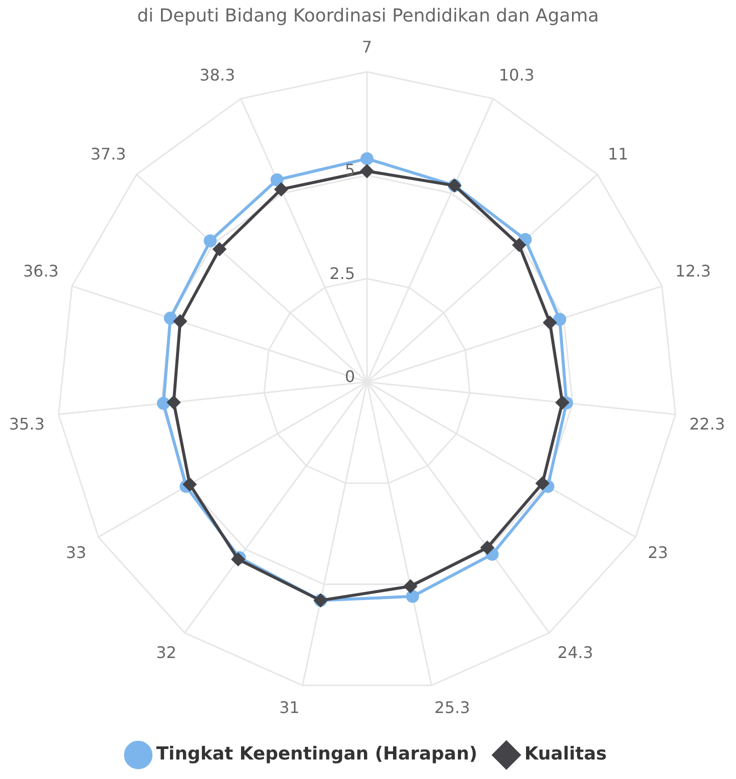 The height and width of the screenshot is (779, 736). I want to click on legend-label: Kualitas, so click(565, 754).